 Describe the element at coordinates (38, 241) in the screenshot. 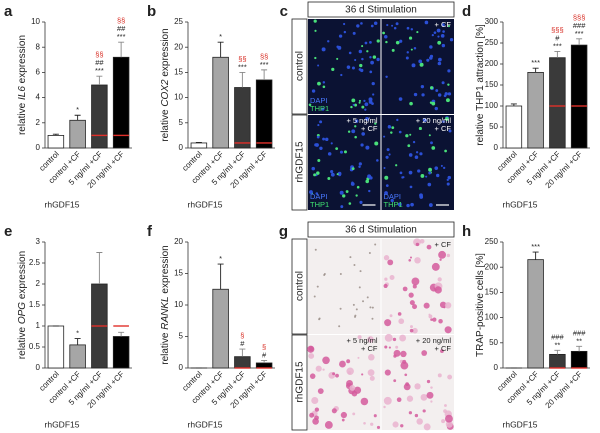

I see `y-tick-label: 3` at that location.